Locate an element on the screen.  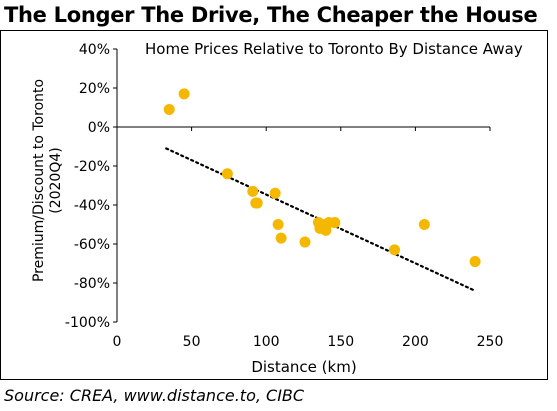
x-tick-label: 200 is located at coordinates (415, 342).